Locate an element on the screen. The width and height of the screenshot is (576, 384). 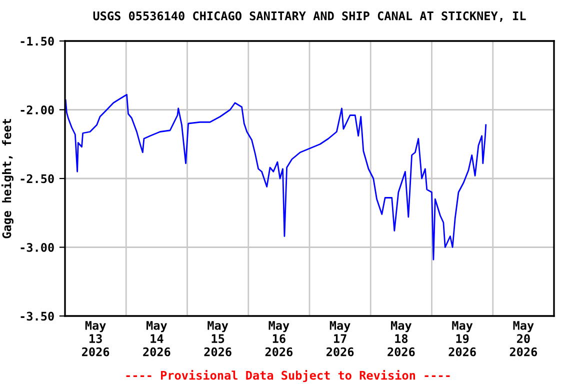
y-axis-title: Gage height, feet is located at coordinates (7, 178).